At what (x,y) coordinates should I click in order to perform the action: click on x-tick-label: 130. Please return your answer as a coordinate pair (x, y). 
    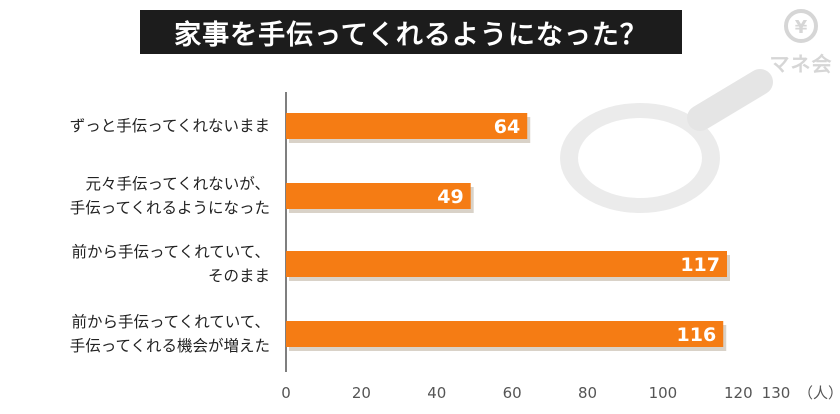
    Looking at the image, I should click on (776, 393).